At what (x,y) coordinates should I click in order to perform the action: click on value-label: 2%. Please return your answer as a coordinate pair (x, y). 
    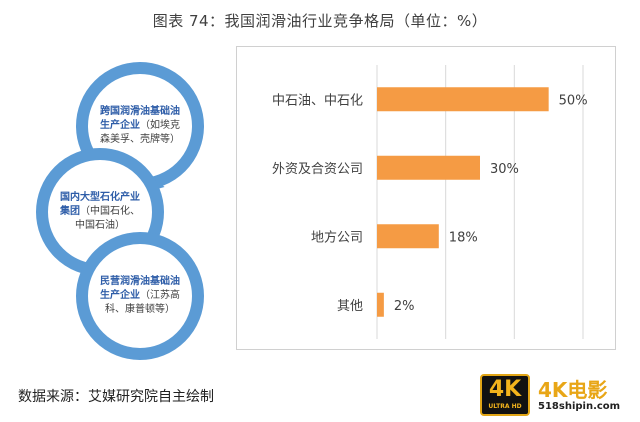
    Looking at the image, I should click on (404, 306).